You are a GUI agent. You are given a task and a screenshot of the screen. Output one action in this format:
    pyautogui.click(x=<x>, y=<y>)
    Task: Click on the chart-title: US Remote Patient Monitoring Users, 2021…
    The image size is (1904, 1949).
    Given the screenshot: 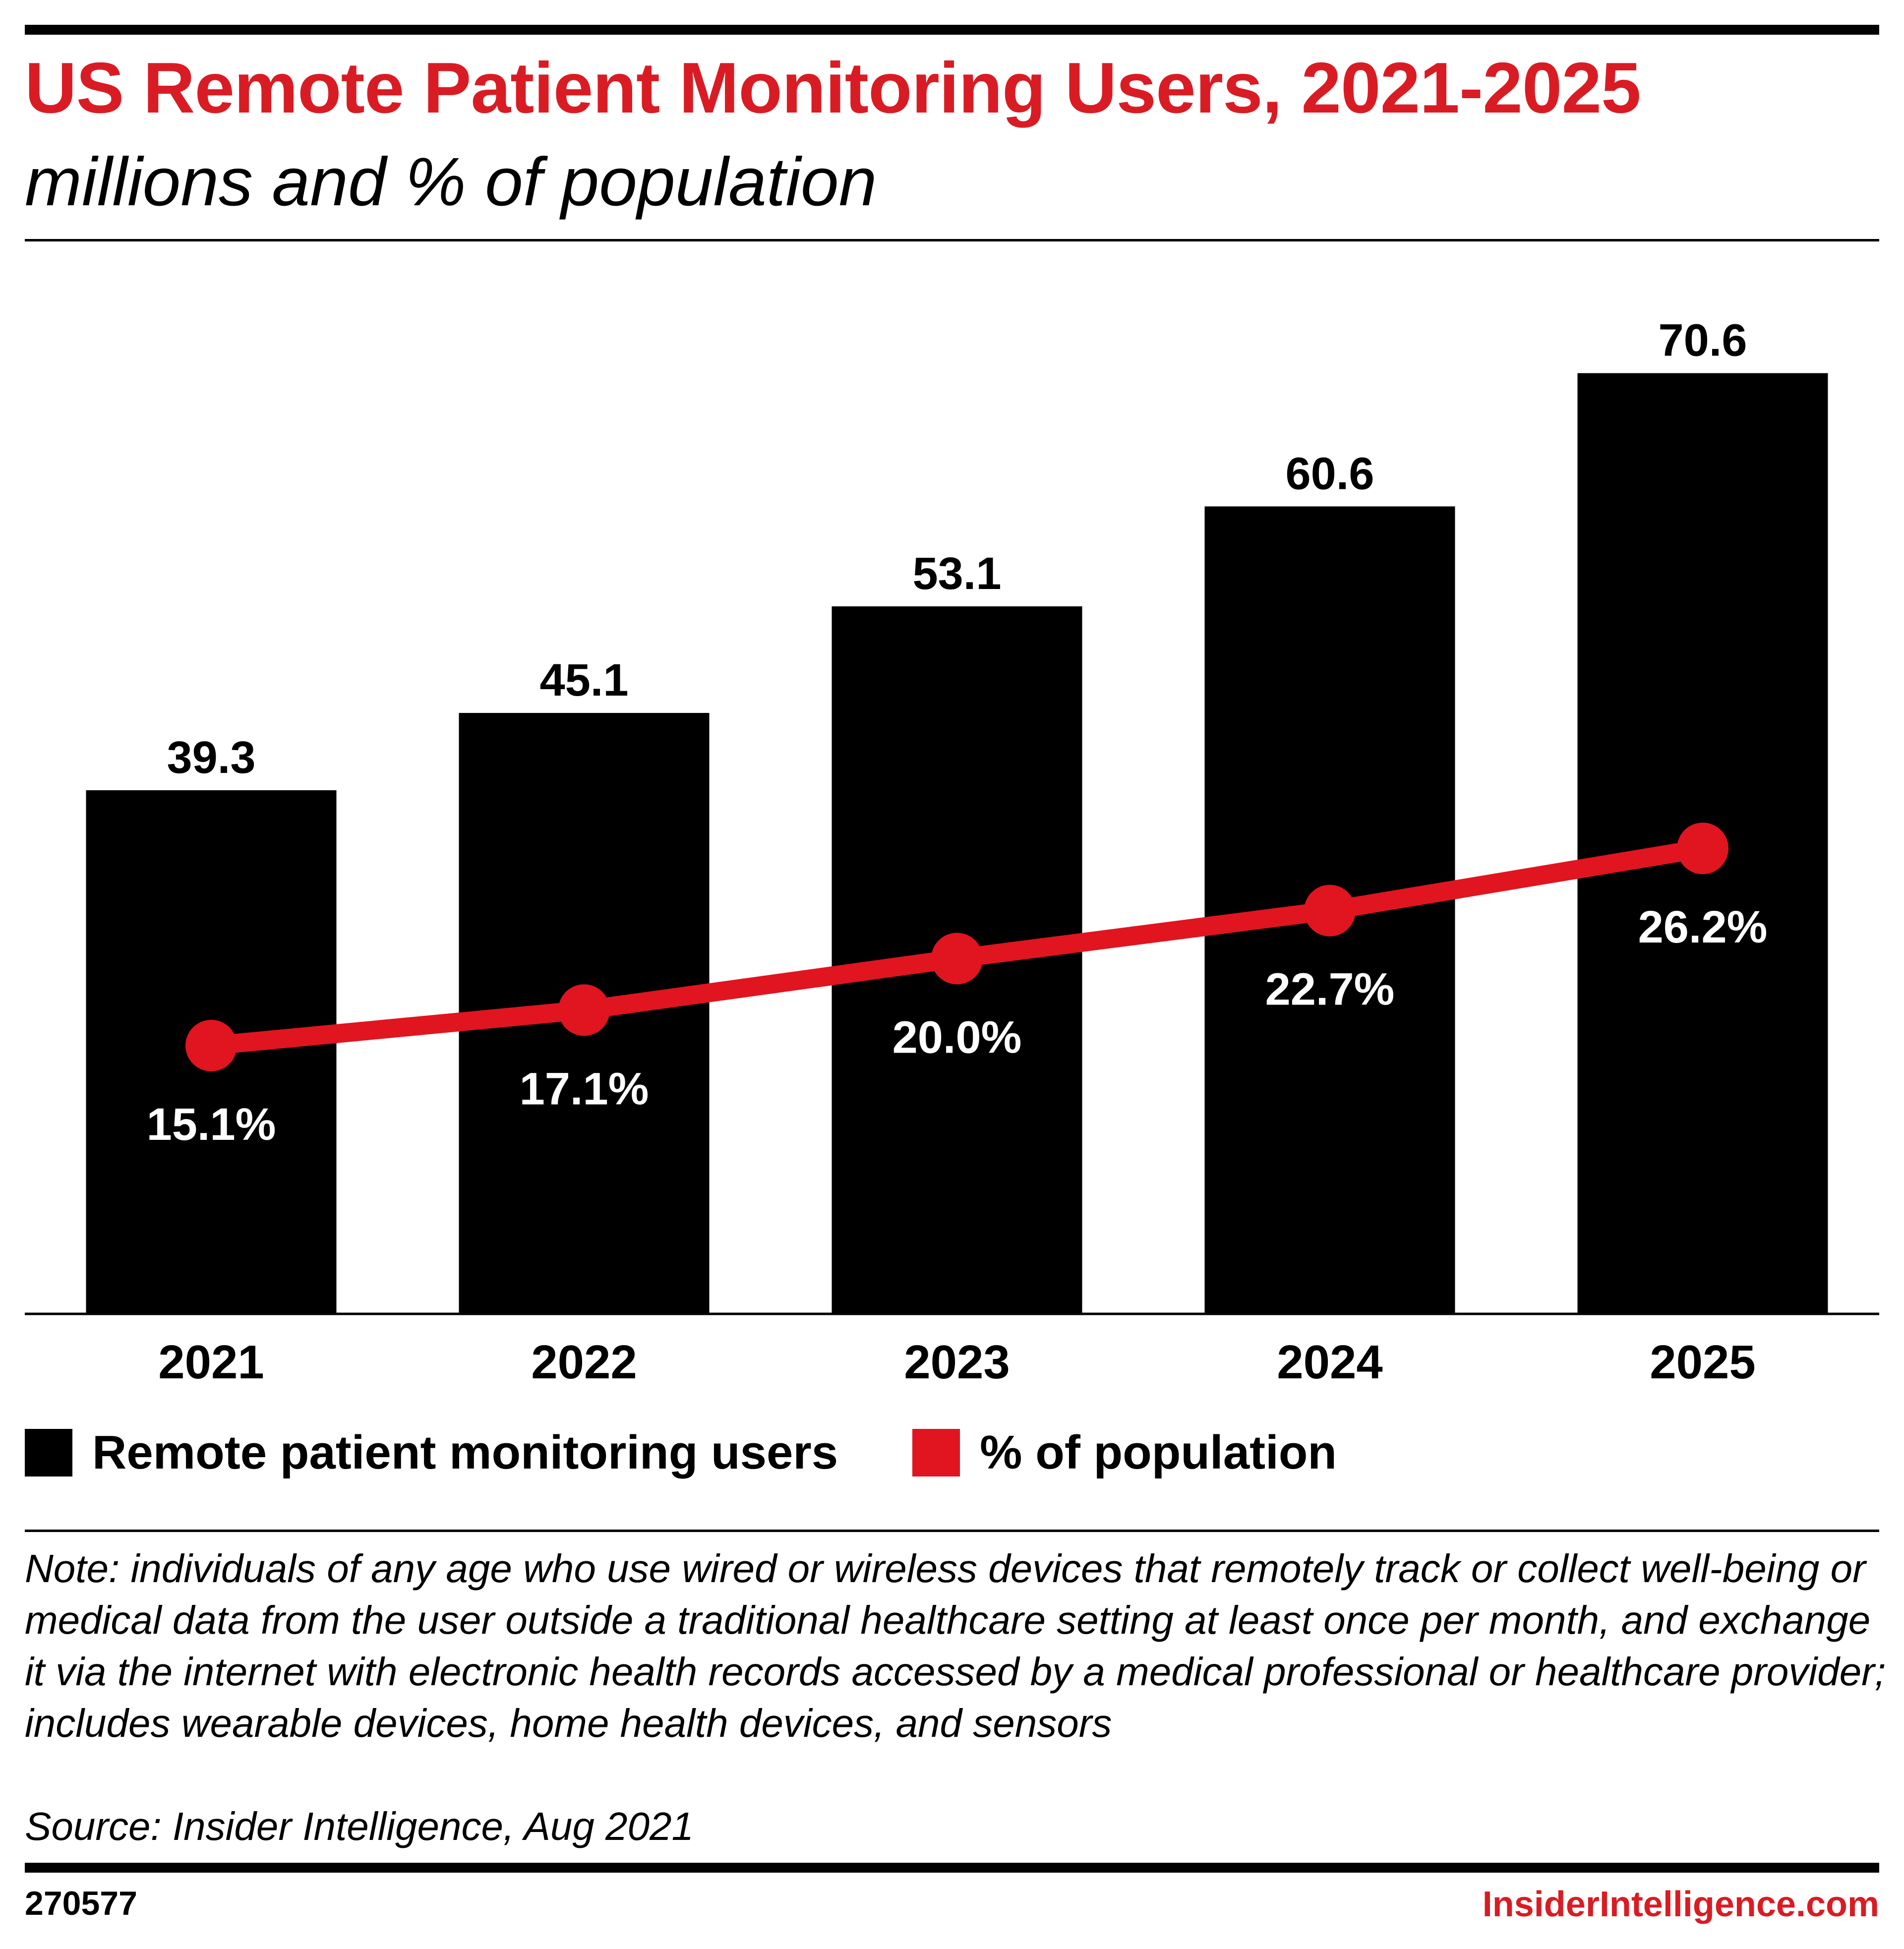 What is the action you would take?
    pyautogui.click(x=833, y=88)
    